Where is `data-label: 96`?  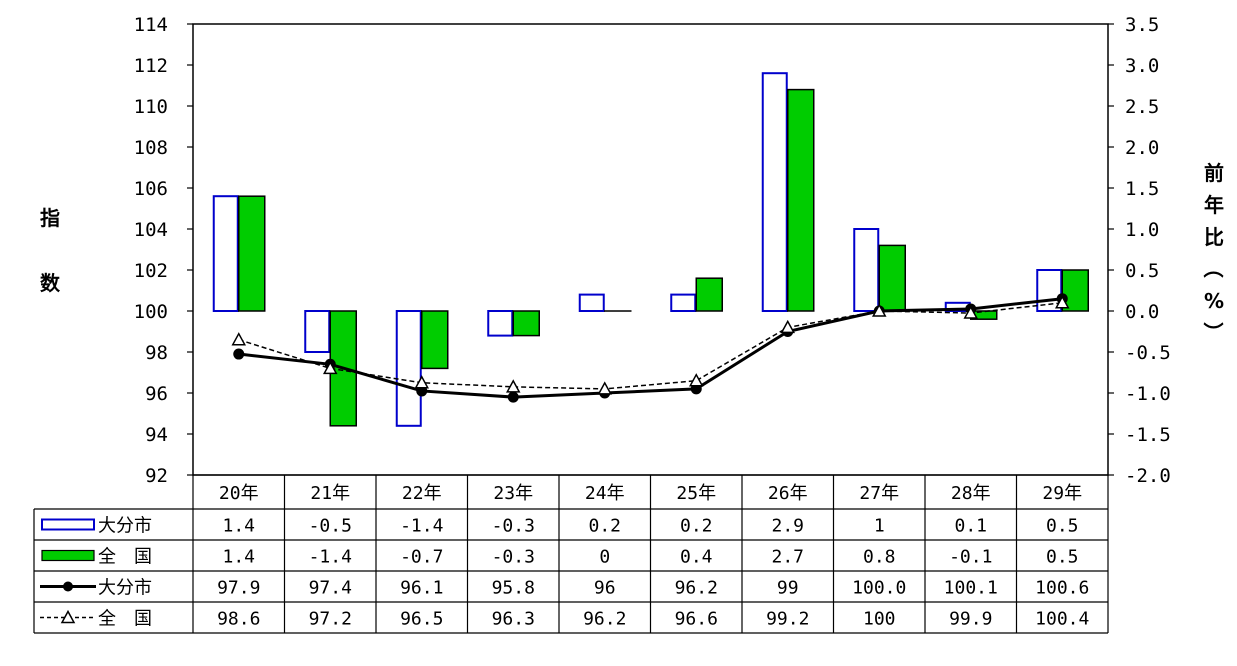 data-label: 96 is located at coordinates (605, 588).